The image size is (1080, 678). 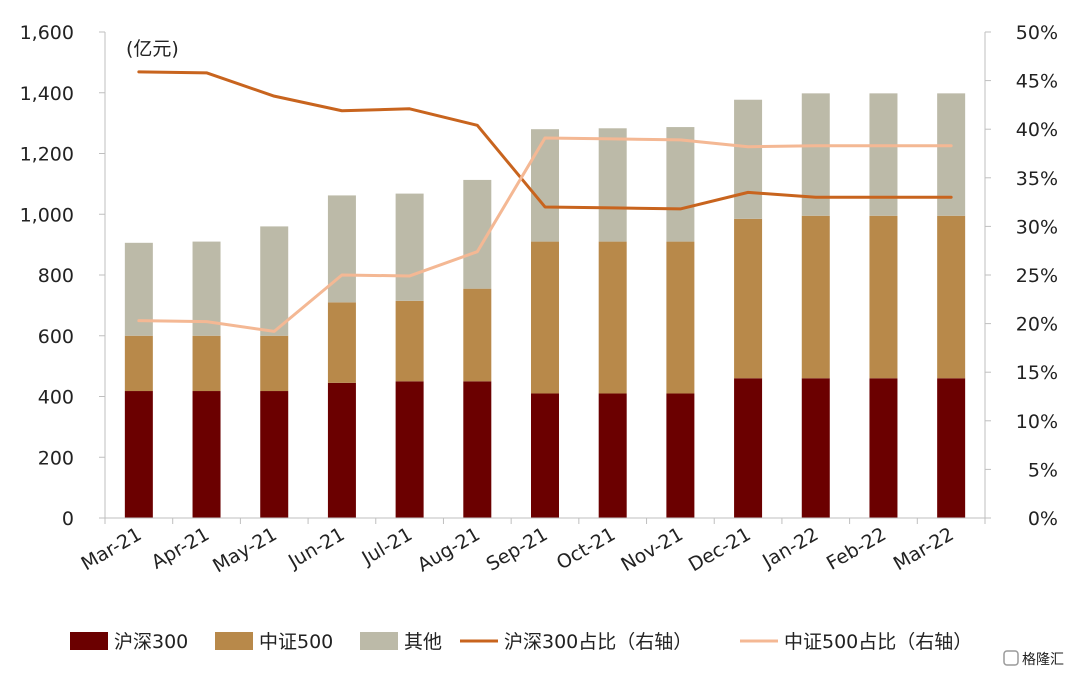 What do you see at coordinates (180, 548) in the screenshot?
I see `x-axis-tick-label: Apr-21` at bounding box center [180, 548].